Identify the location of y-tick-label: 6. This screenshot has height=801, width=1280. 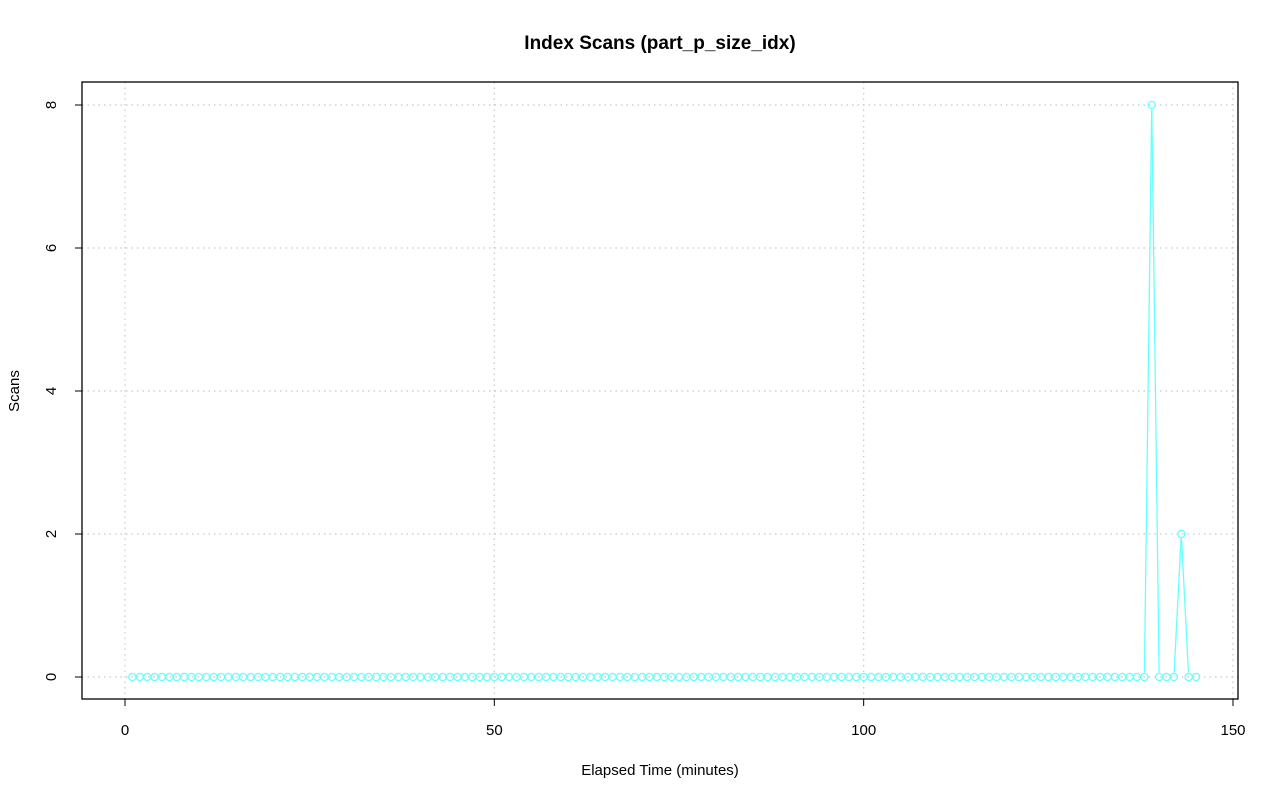
(51, 248).